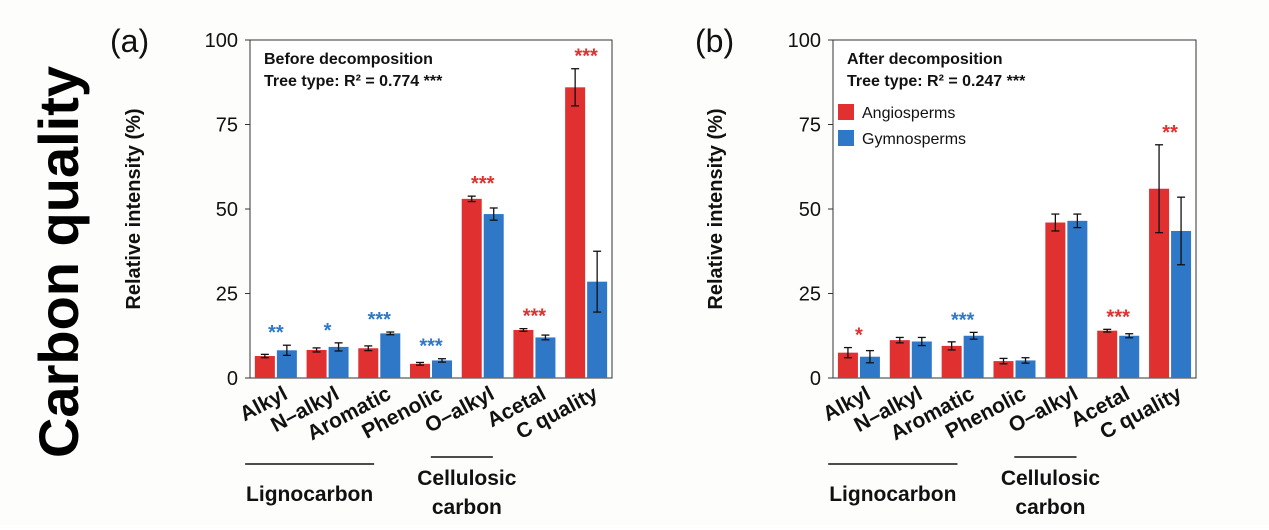  Describe the element at coordinates (846, 138) in the screenshot. I see `legend-swatch-gymnosperms` at that location.